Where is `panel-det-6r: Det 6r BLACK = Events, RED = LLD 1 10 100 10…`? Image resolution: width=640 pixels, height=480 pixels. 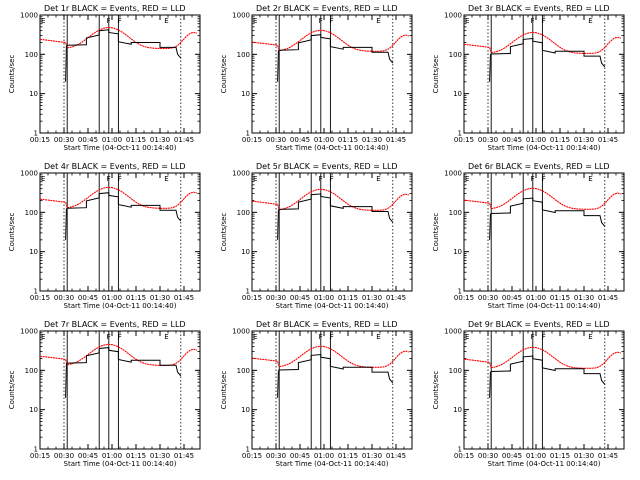 panel-det-6r: Det 6r BLACK = Events, RED = LLD 1 10 100 10… is located at coordinates (528, 236).